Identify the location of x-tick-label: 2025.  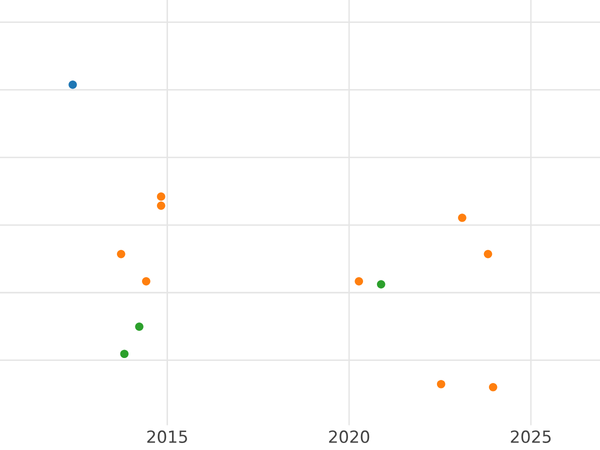
(530, 437).